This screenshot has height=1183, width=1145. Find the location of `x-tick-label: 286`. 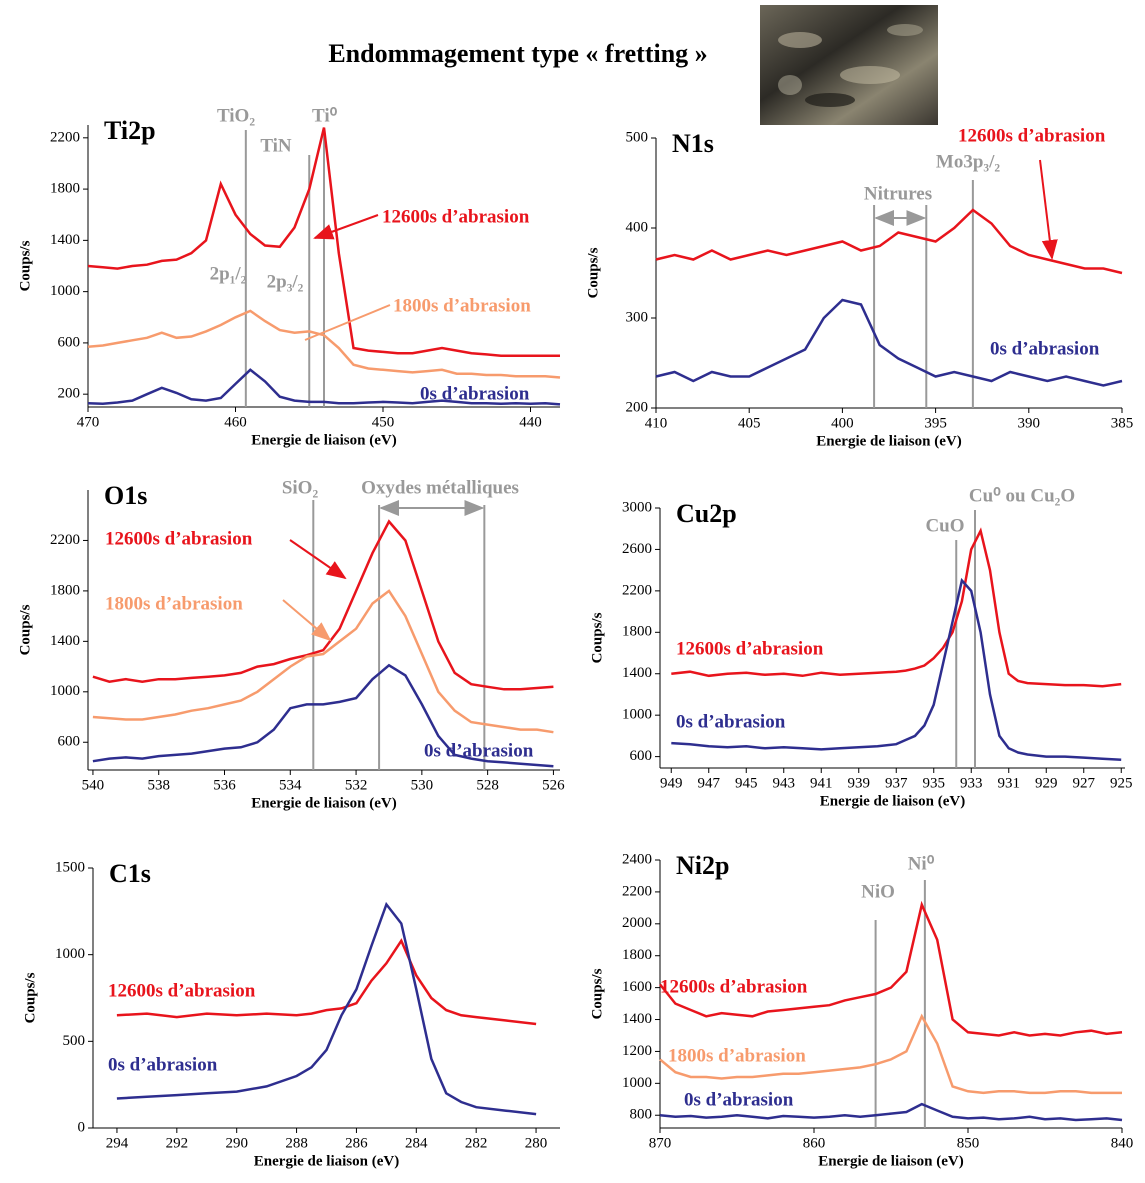

x-tick-label: 286 is located at coordinates (356, 1143).